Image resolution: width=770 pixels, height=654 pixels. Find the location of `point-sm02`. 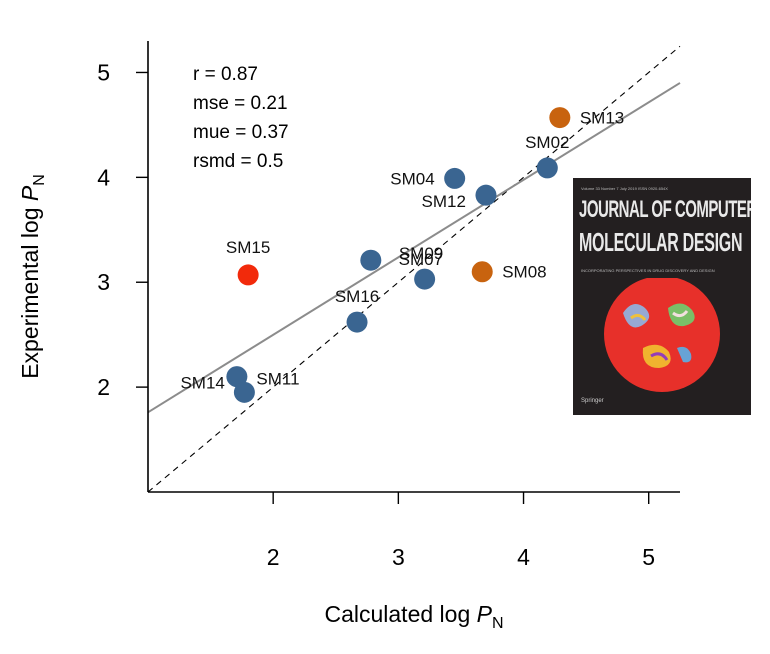

point-sm02 is located at coordinates (547, 168).